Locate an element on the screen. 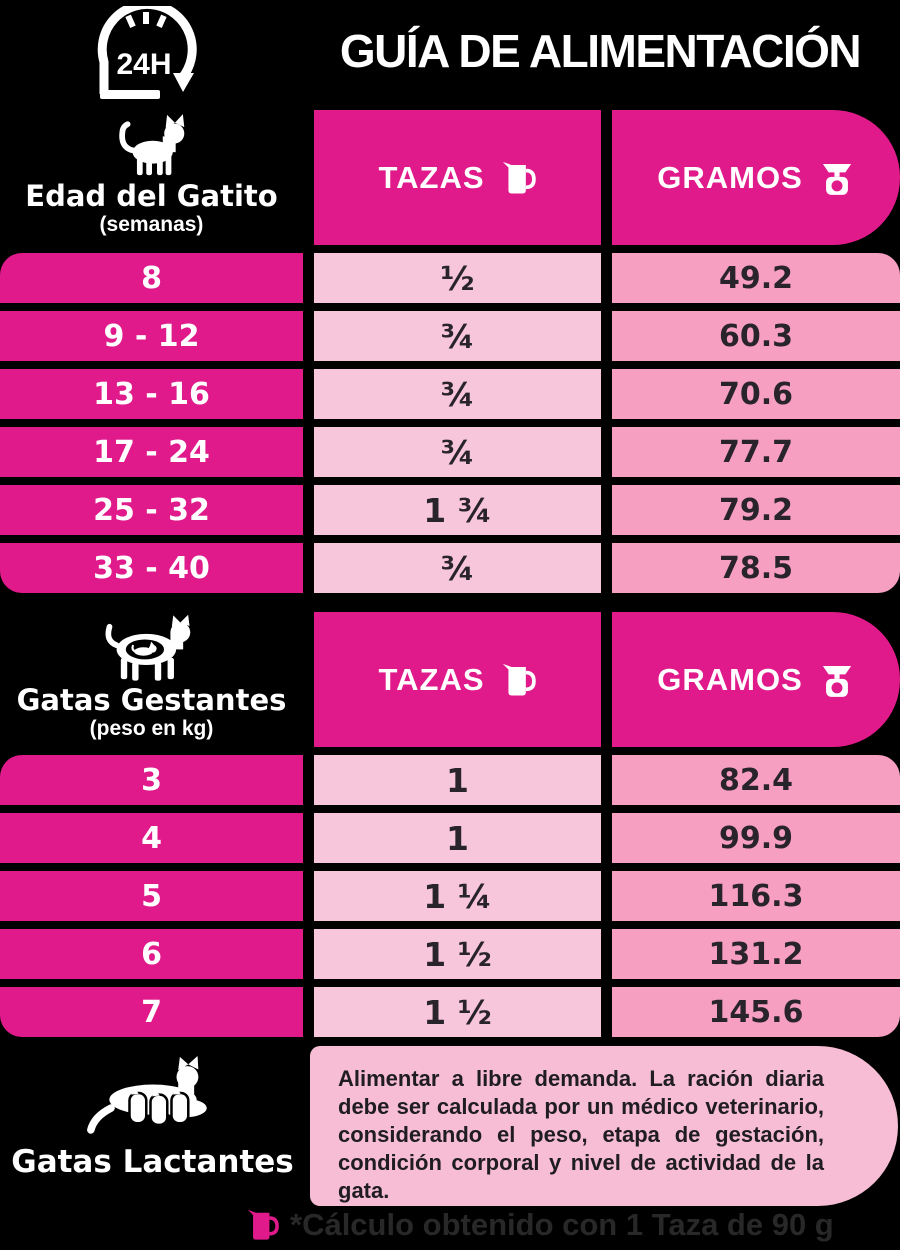  gramos-cell: 145.6 is located at coordinates (756, 1012).